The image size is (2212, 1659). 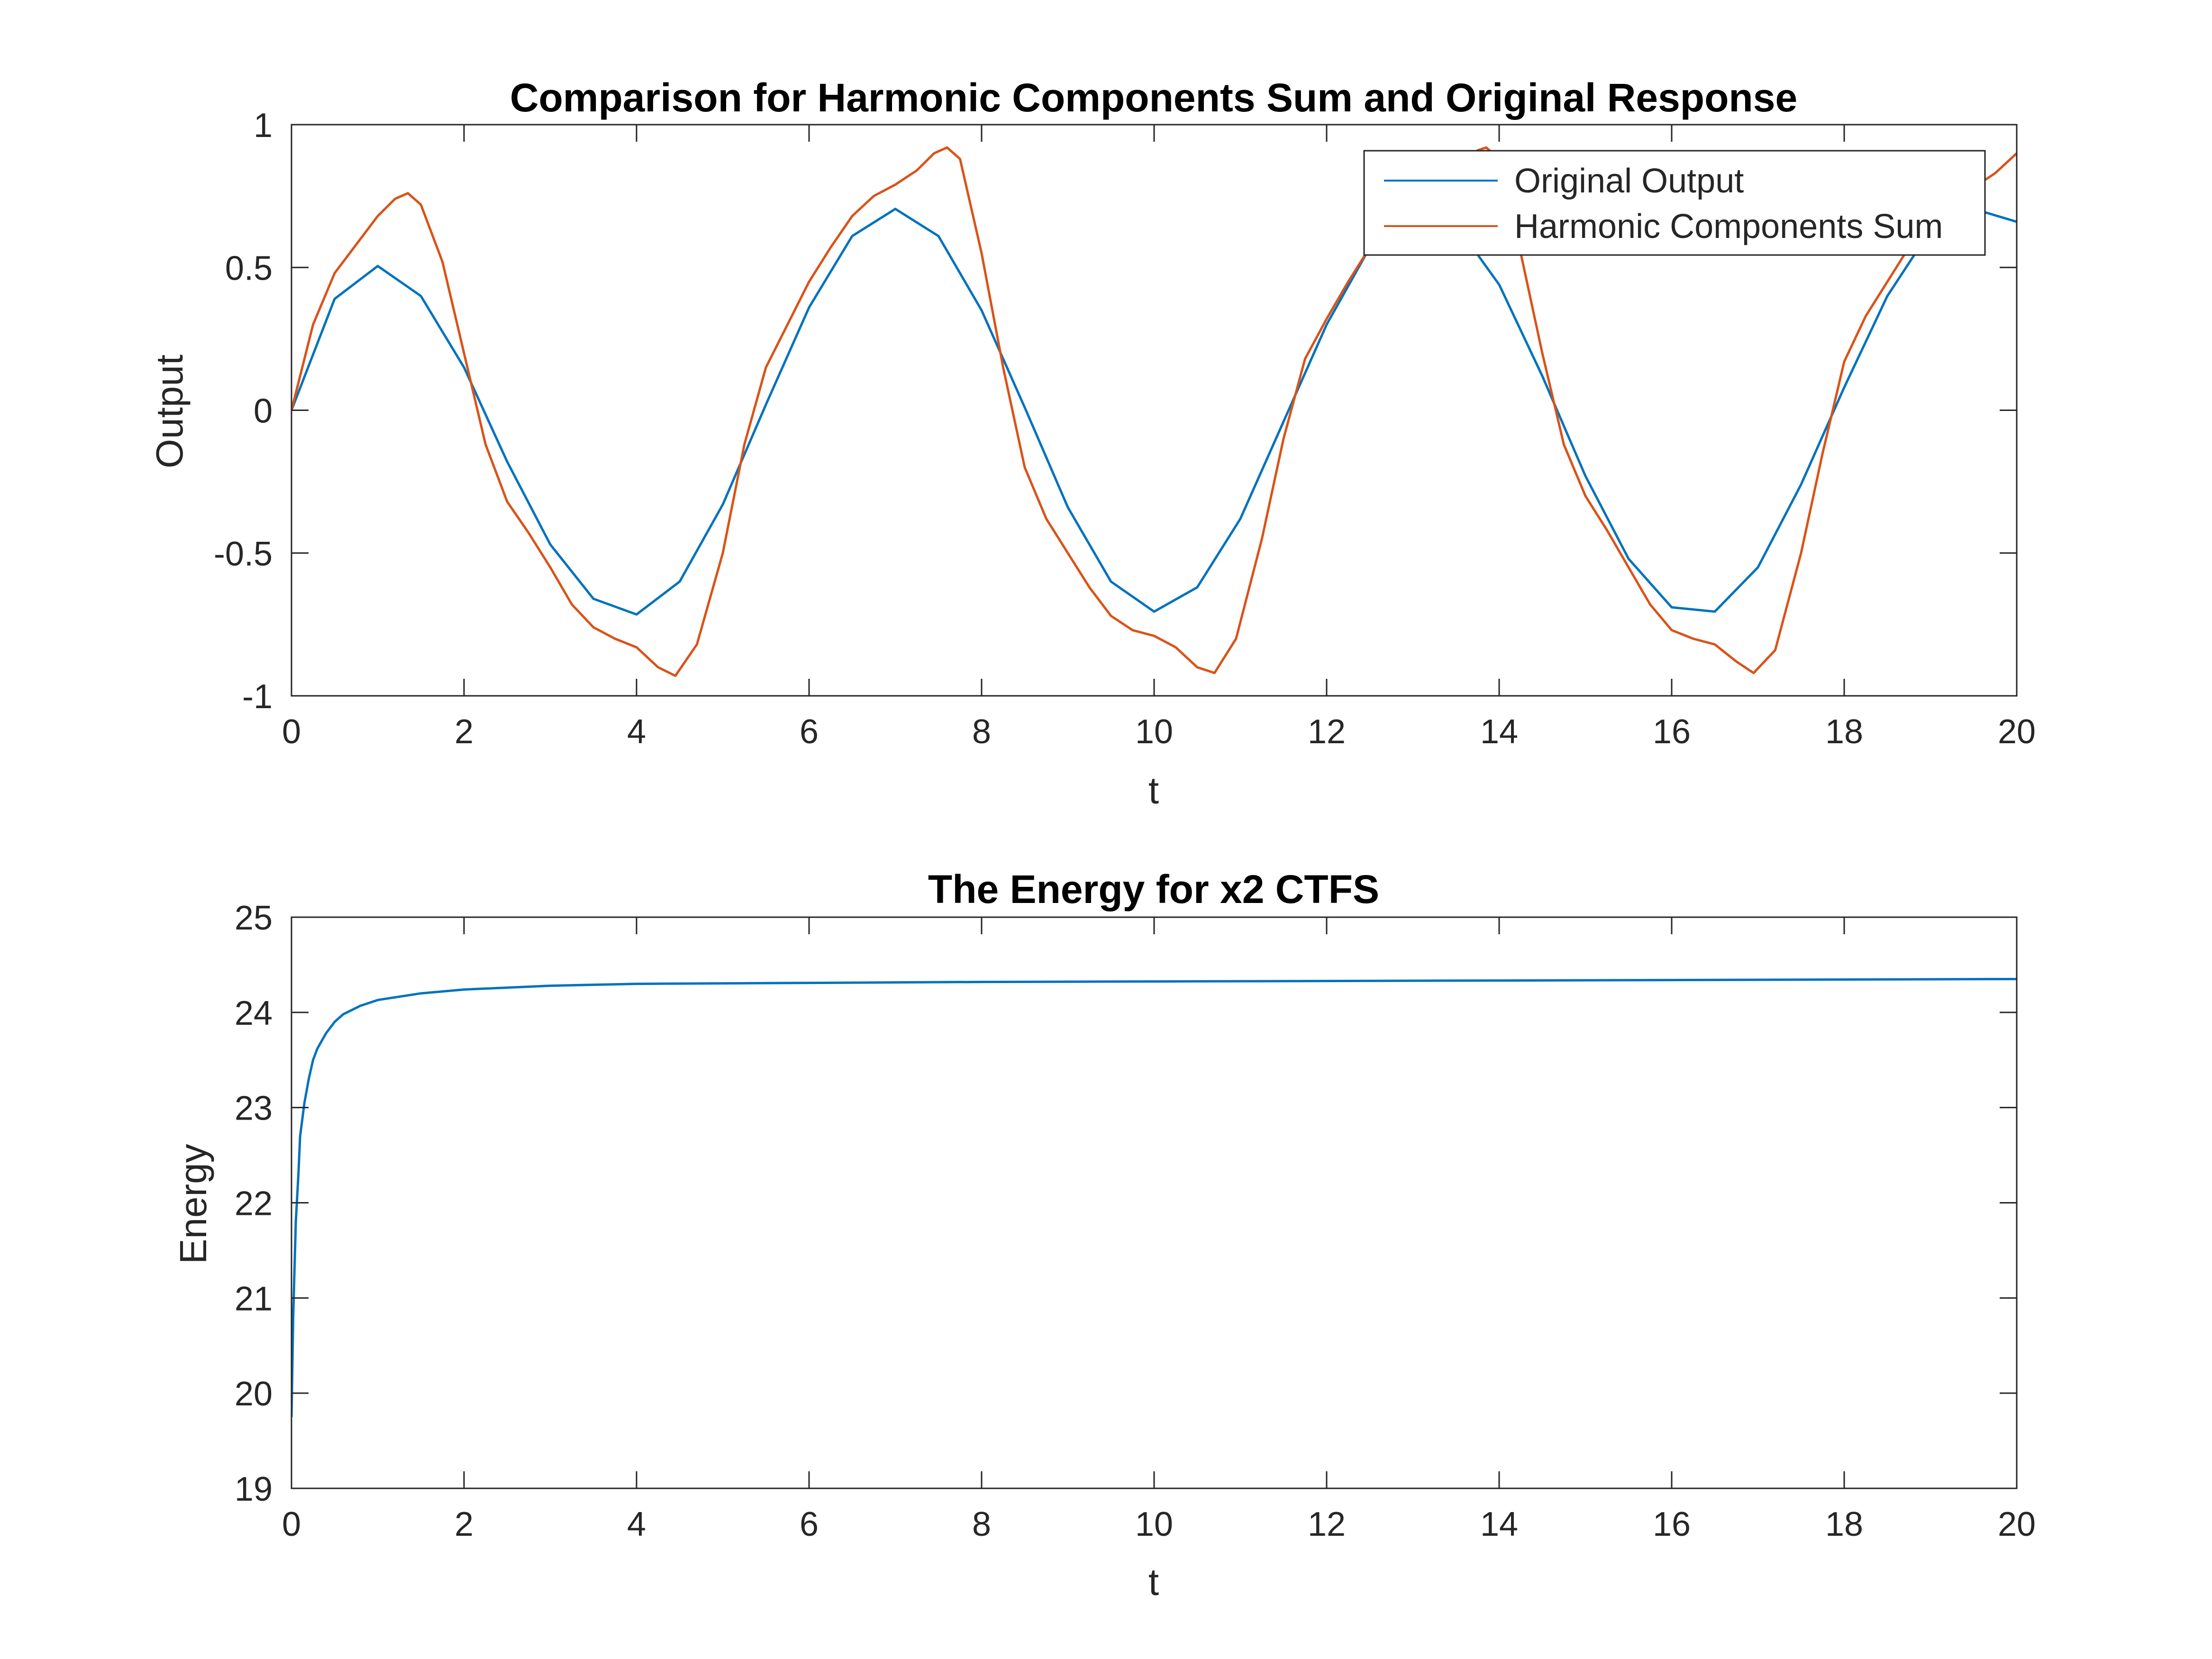 What do you see at coordinates (254, 1394) in the screenshot?
I see `y-tick-label: 20` at bounding box center [254, 1394].